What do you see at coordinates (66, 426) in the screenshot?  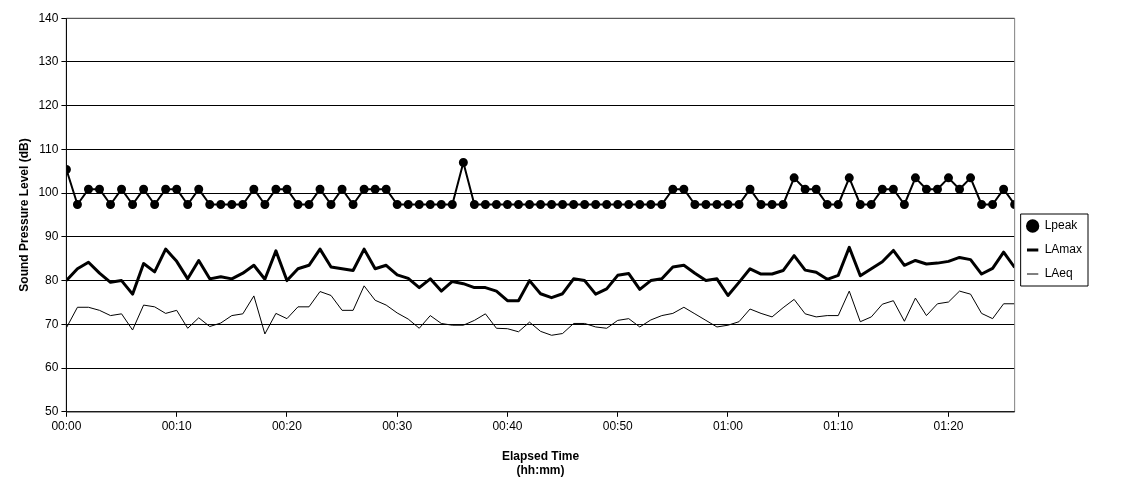 I see `x-tick-label: 00:00` at bounding box center [66, 426].